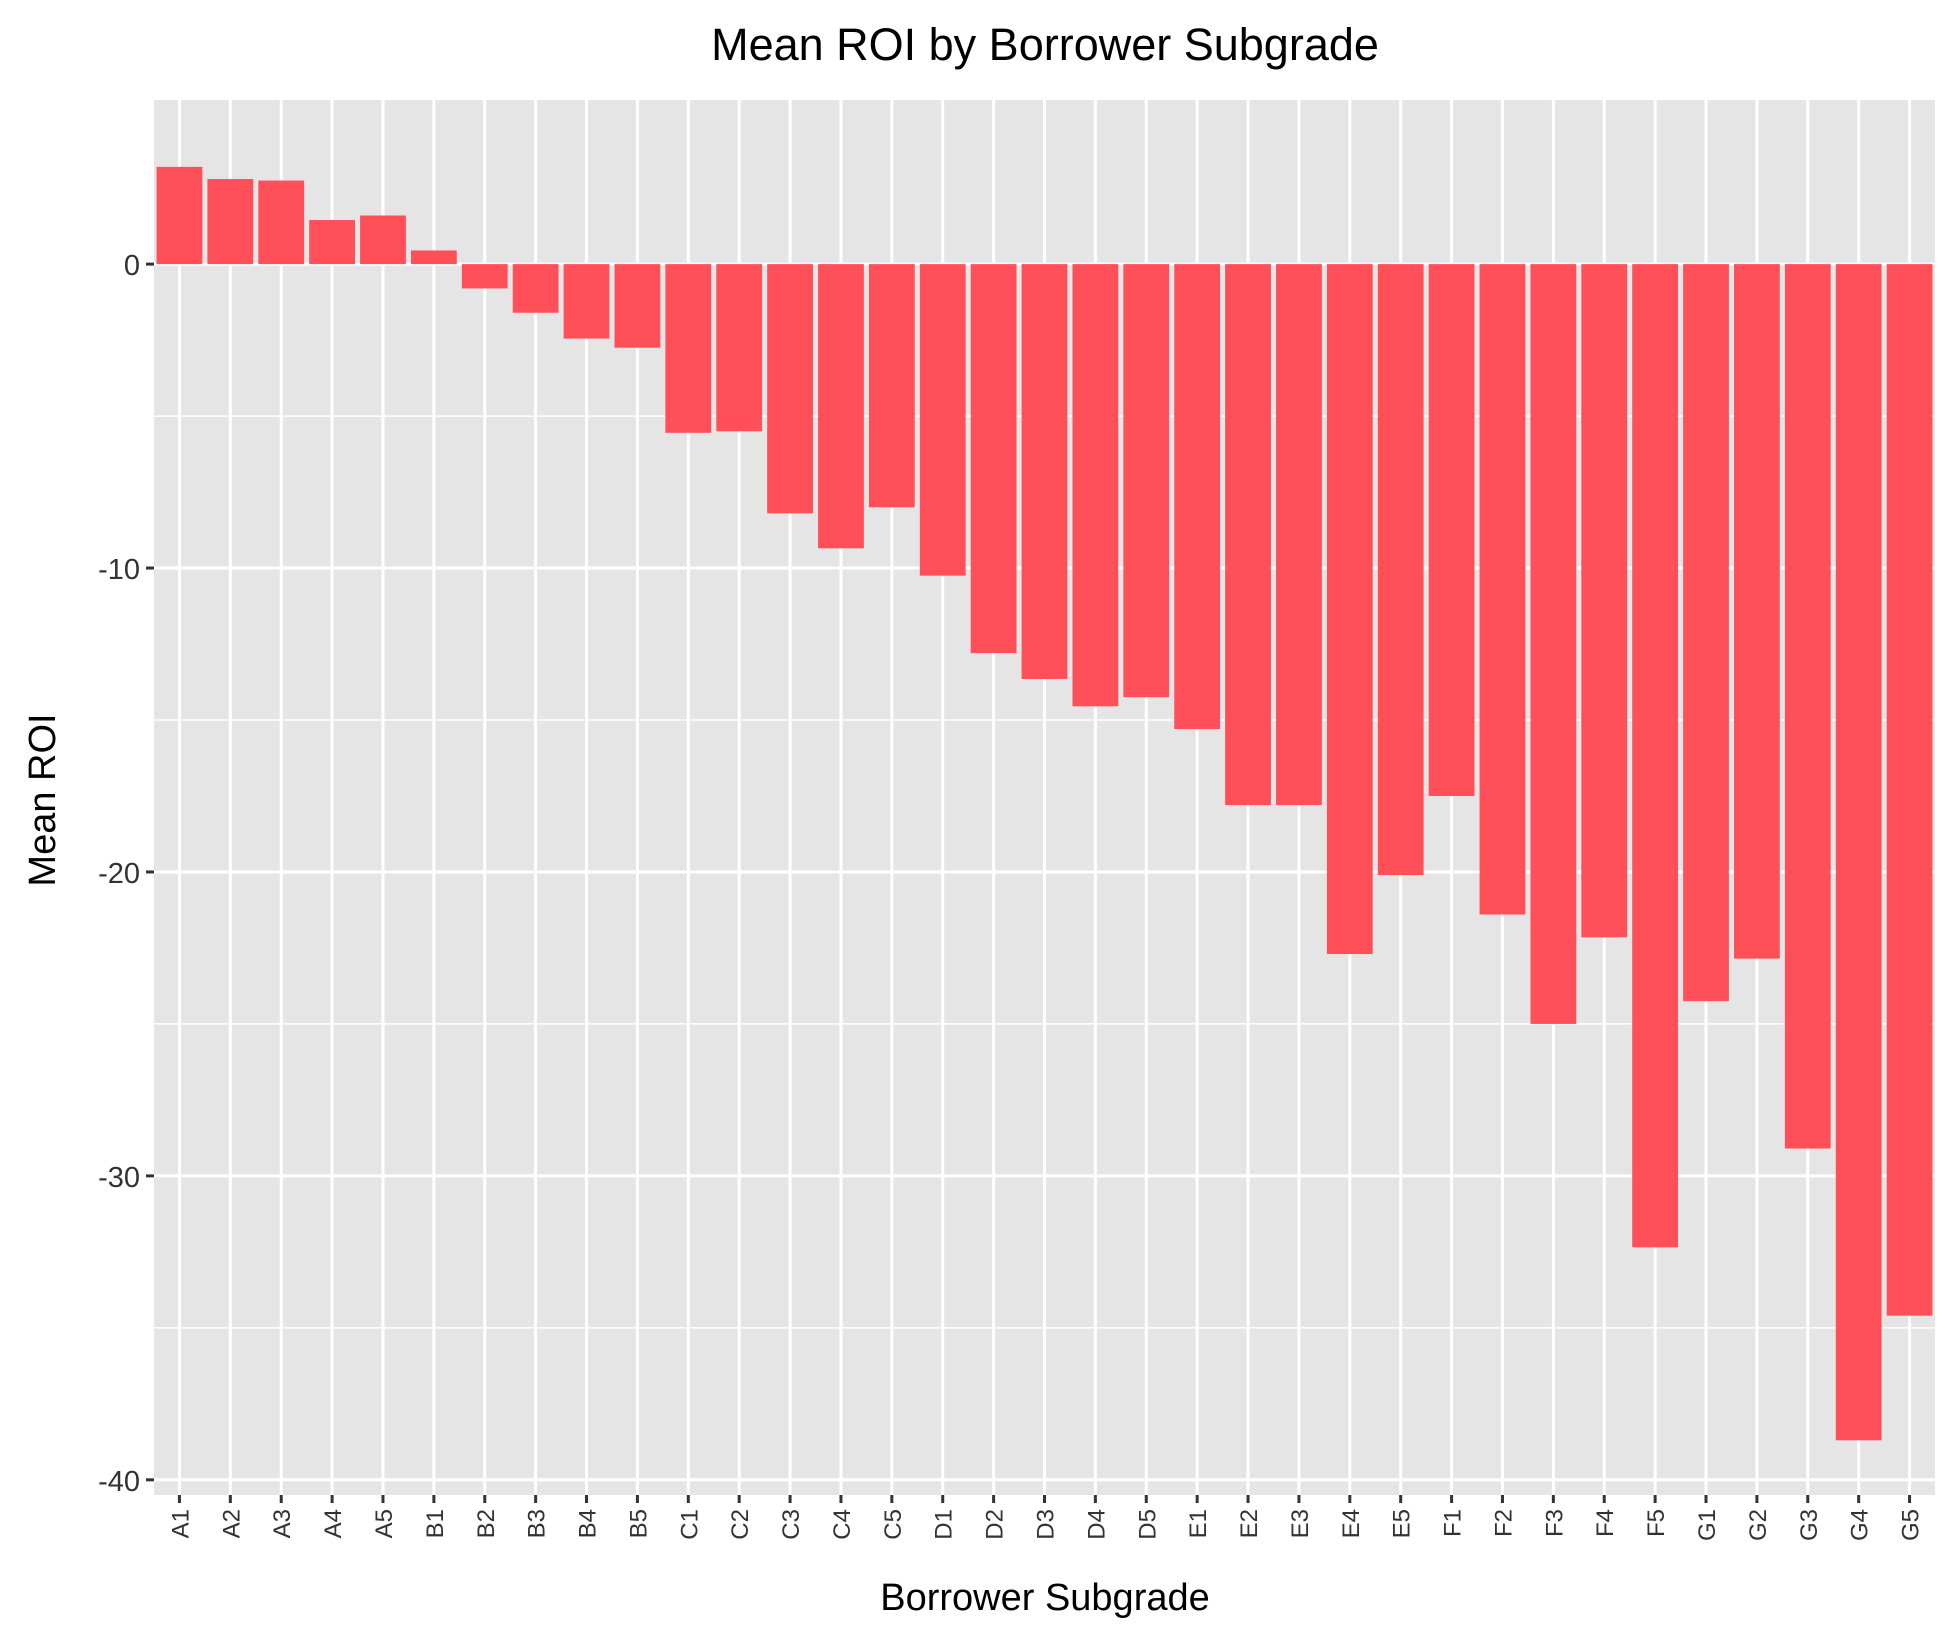  What do you see at coordinates (119, 1482) in the screenshot?
I see `y-tick-label: -40` at bounding box center [119, 1482].